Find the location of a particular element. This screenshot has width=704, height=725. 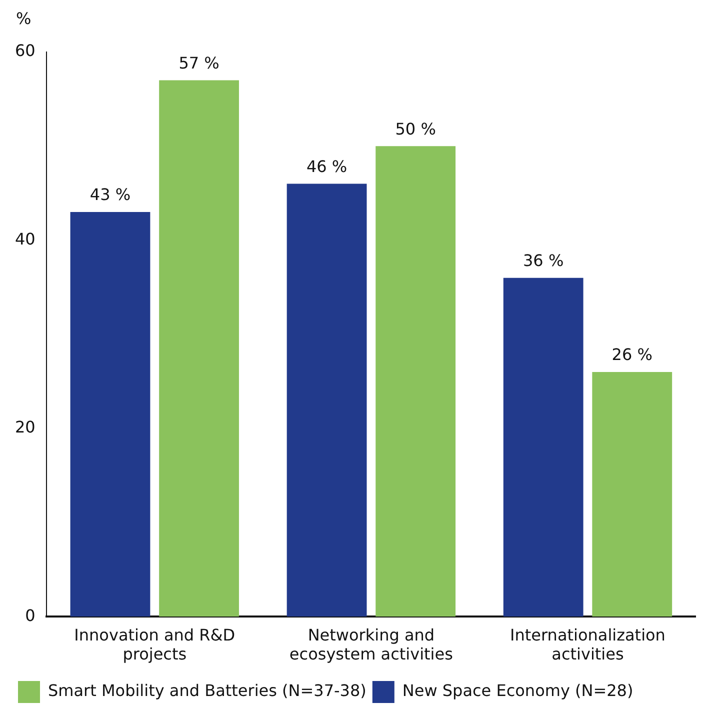

y-axis-title: % is located at coordinates (24, 18).